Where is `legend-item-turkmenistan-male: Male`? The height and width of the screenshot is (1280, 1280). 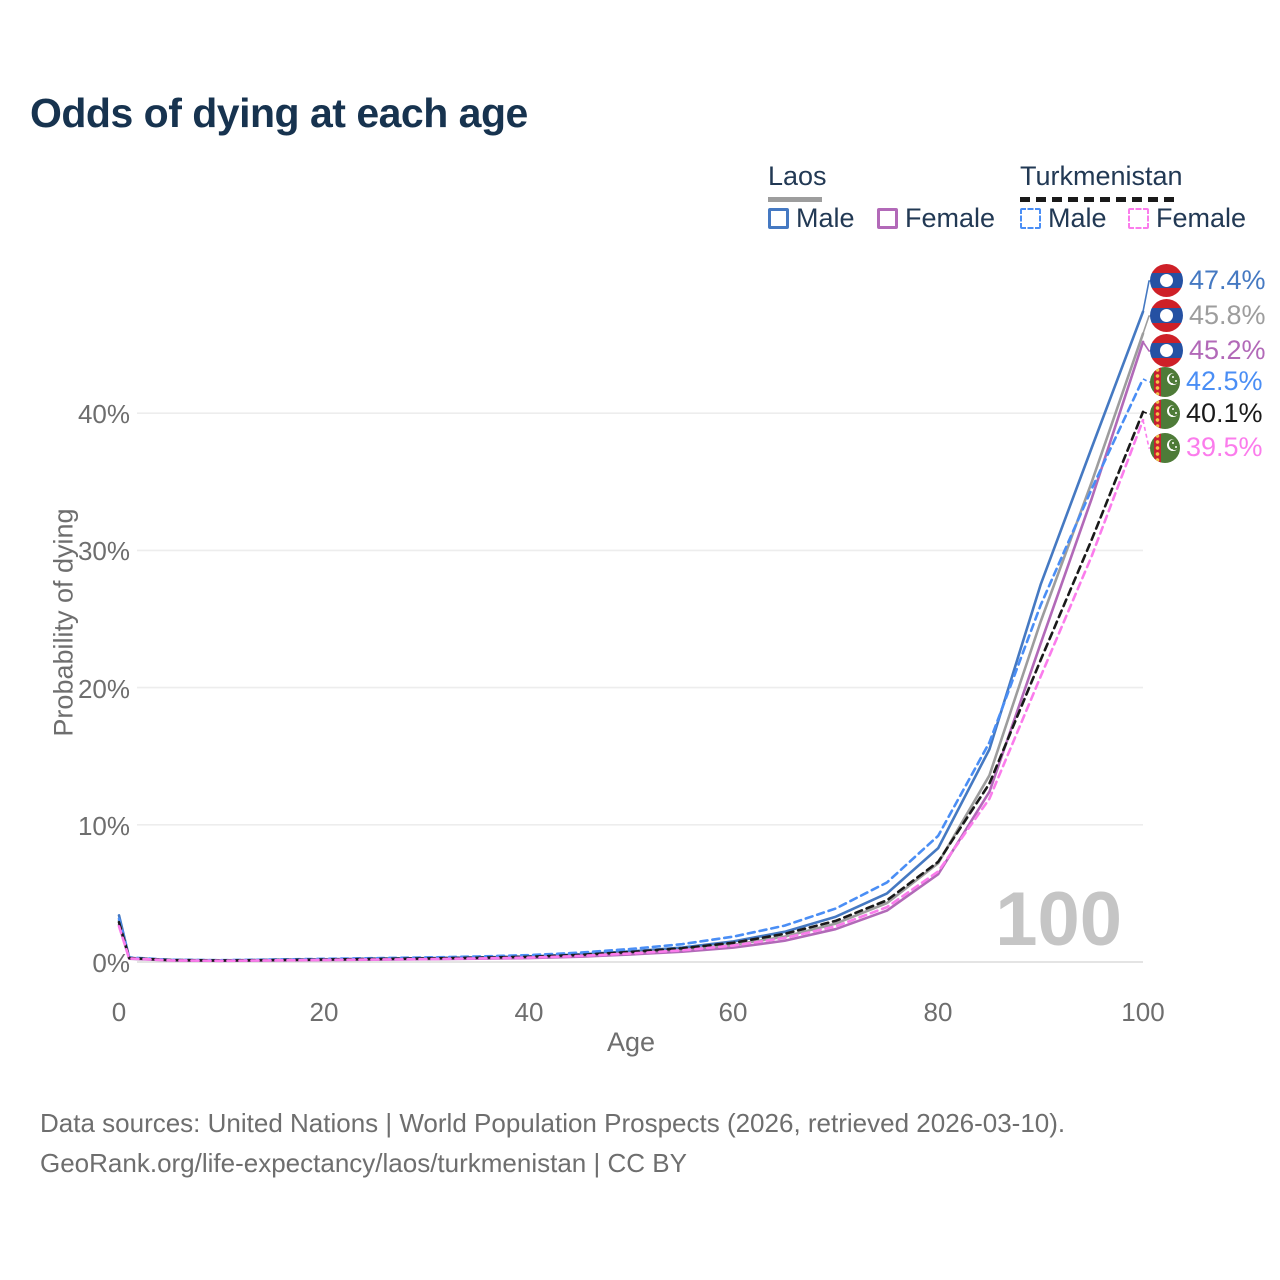 legend-item-turkmenistan-male: Male is located at coordinates (1063, 218).